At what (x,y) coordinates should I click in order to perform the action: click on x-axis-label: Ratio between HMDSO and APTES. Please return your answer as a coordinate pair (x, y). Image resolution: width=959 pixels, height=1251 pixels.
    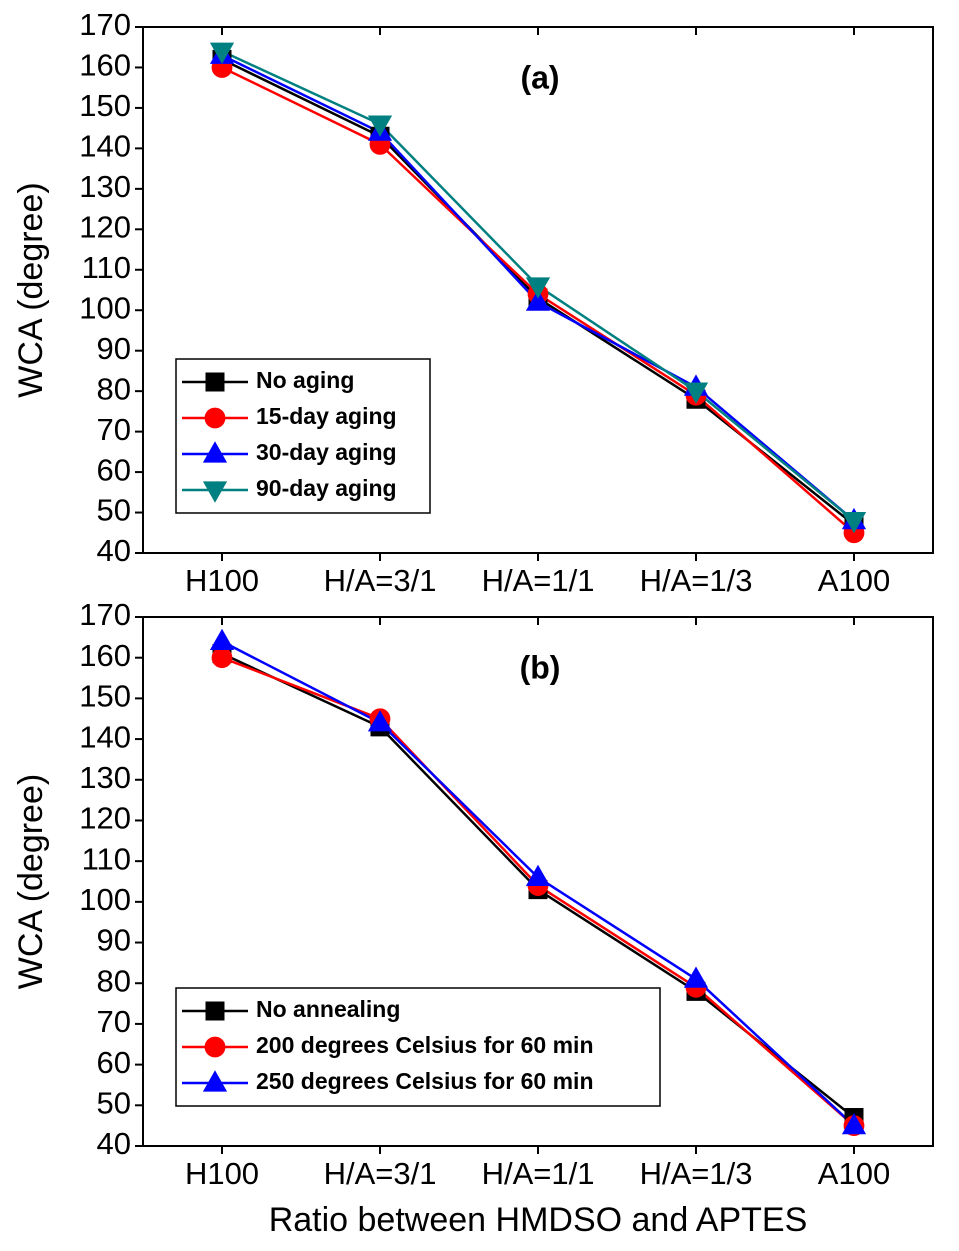
    Looking at the image, I should click on (538, 1220).